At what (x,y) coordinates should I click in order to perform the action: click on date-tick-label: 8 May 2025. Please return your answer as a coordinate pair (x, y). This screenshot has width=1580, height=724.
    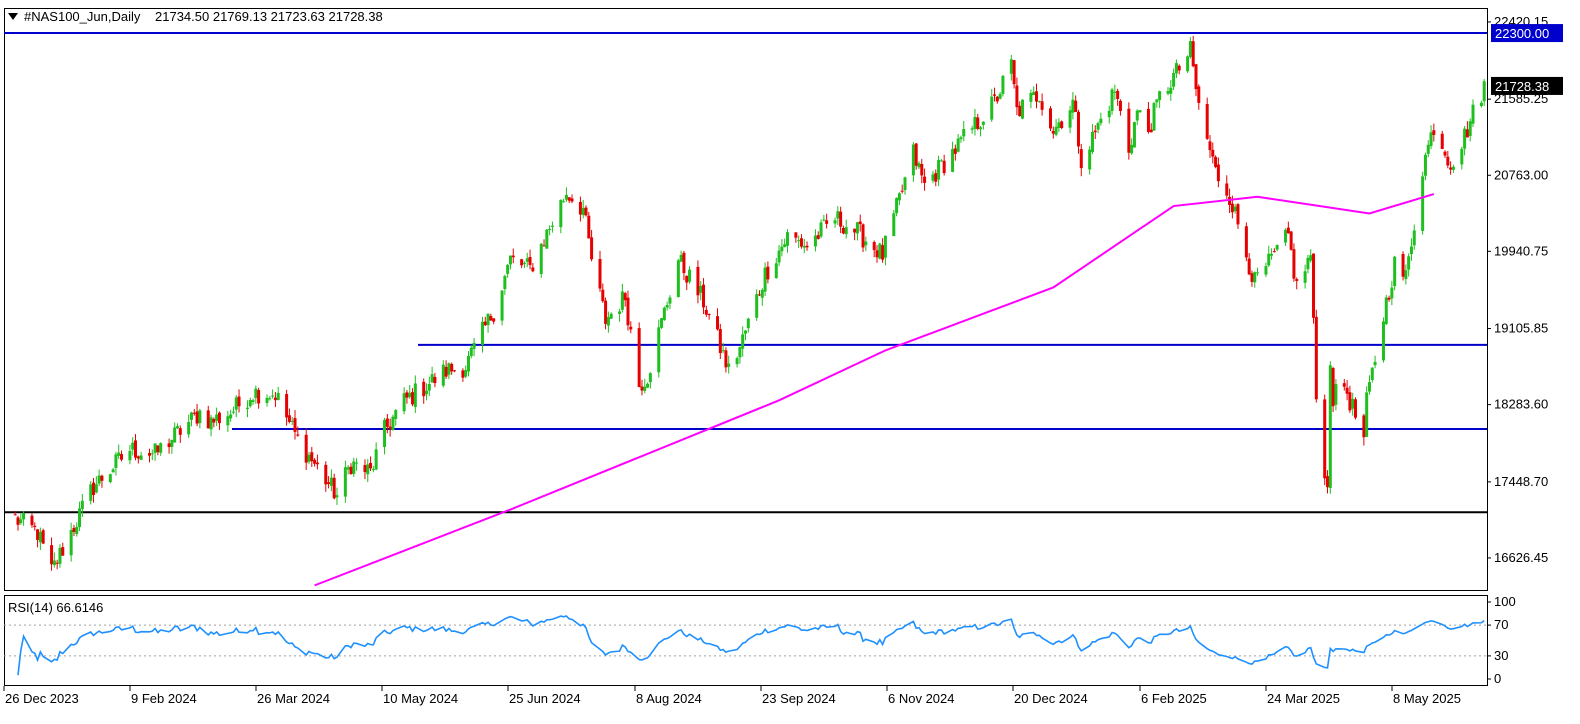
    Looking at the image, I should click on (1427, 698).